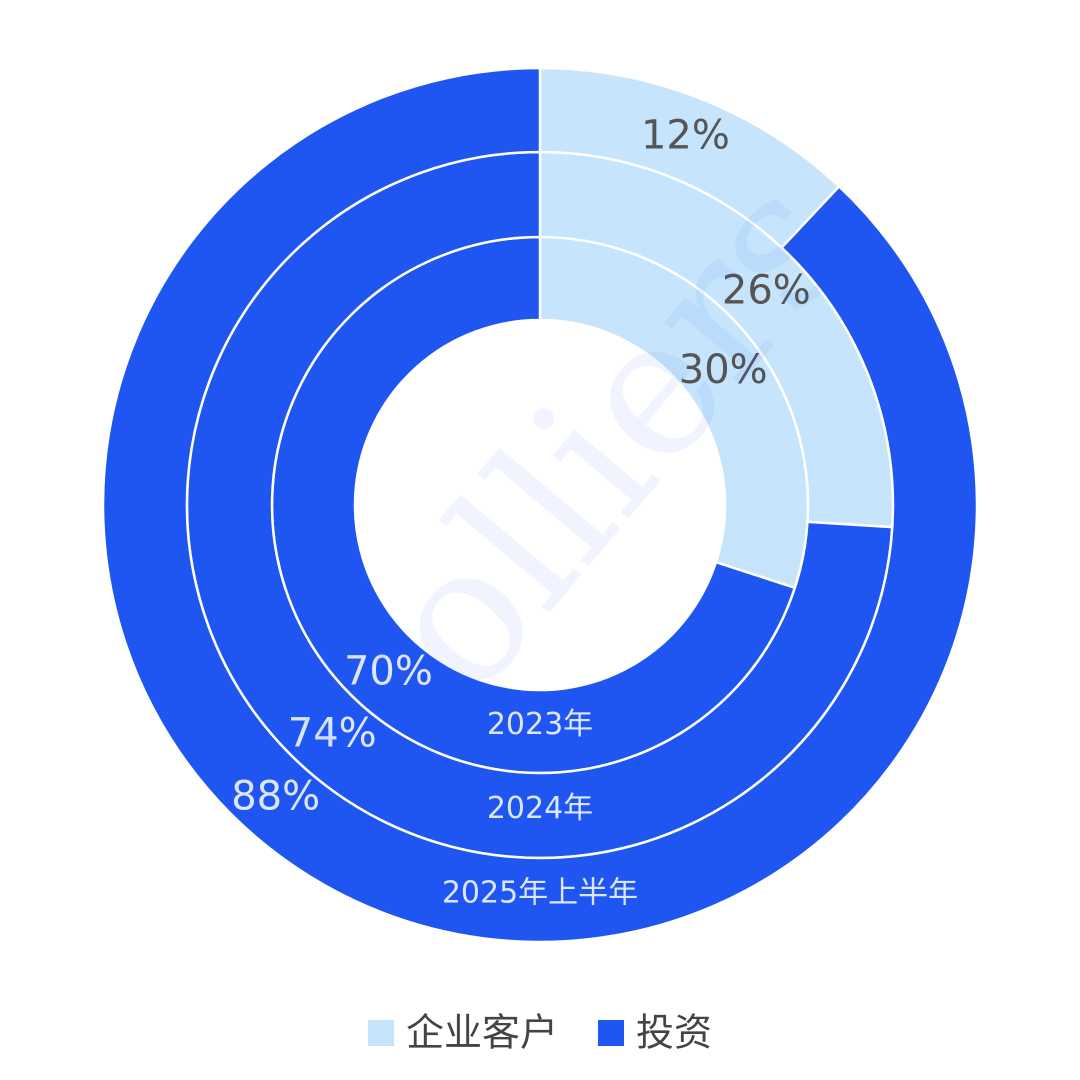 This screenshot has width=1080, height=1080. I want to click on ring-label: 2025年上半年, so click(540, 893).